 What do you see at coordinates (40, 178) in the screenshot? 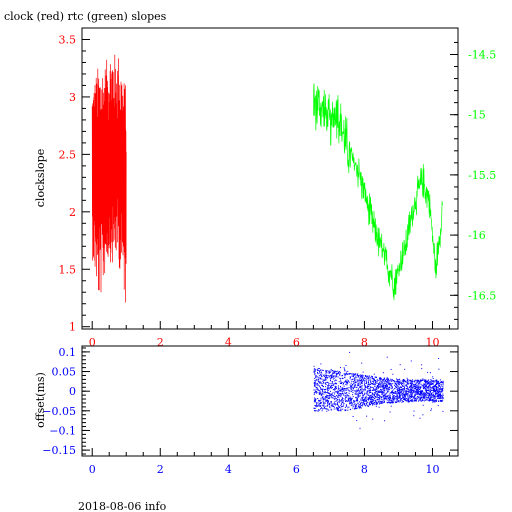
I see `top-y-axis-label: clockslope` at bounding box center [40, 178].